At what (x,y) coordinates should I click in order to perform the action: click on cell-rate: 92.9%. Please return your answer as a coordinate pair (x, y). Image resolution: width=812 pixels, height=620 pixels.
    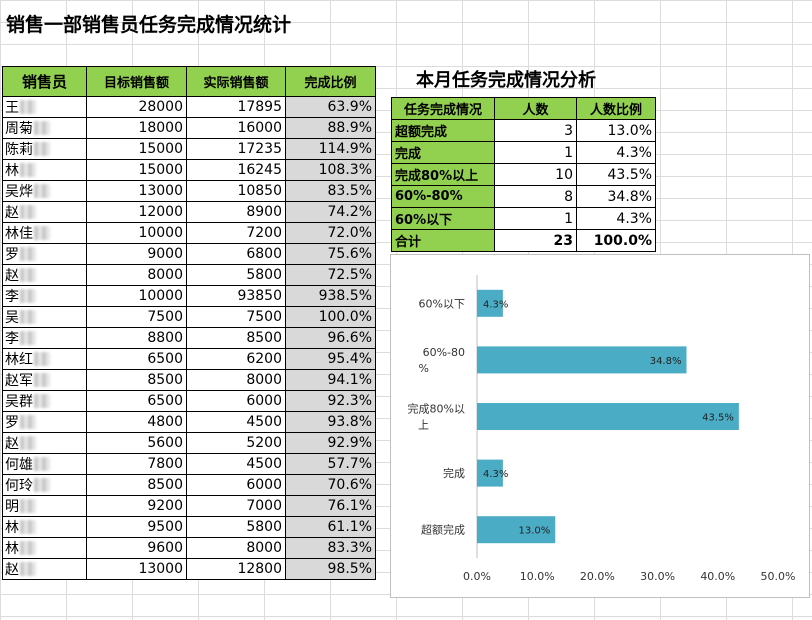
    Looking at the image, I should click on (330, 443).